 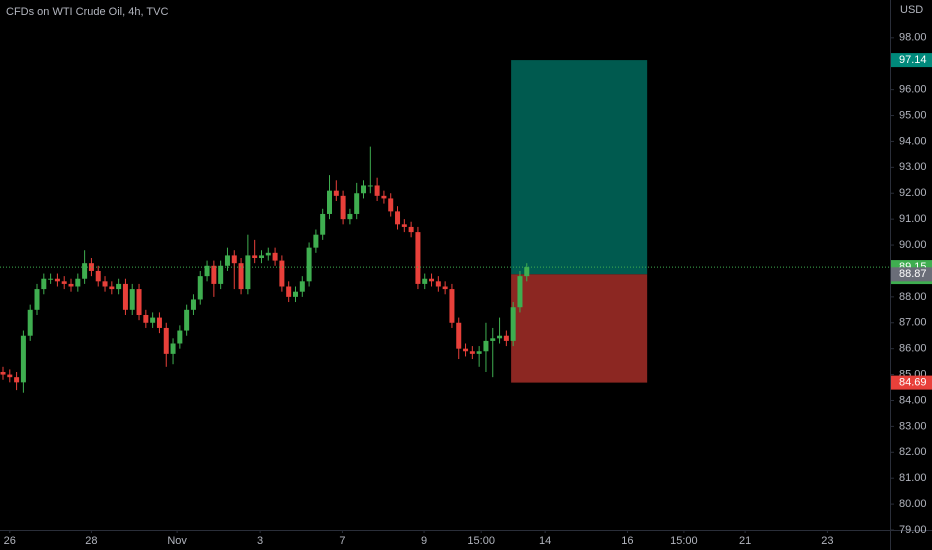 I want to click on price-tag-label: 88.87, so click(x=913, y=274).